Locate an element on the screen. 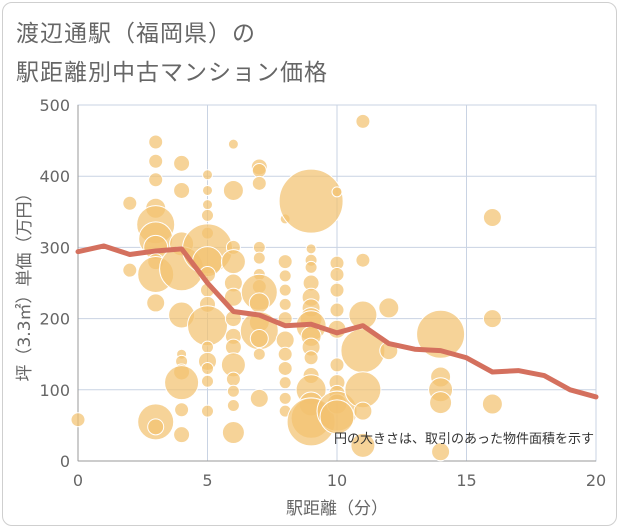 The width and height of the screenshot is (621, 530). x-tick-label: 10 is located at coordinates (337, 480).